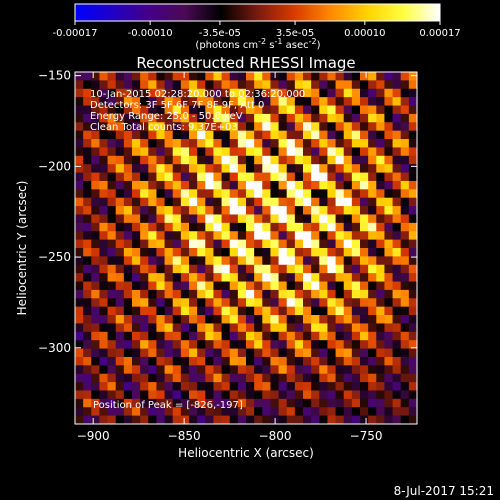  Describe the element at coordinates (275, 436) in the screenshot. I see `x-tick-label: −800` at that location.